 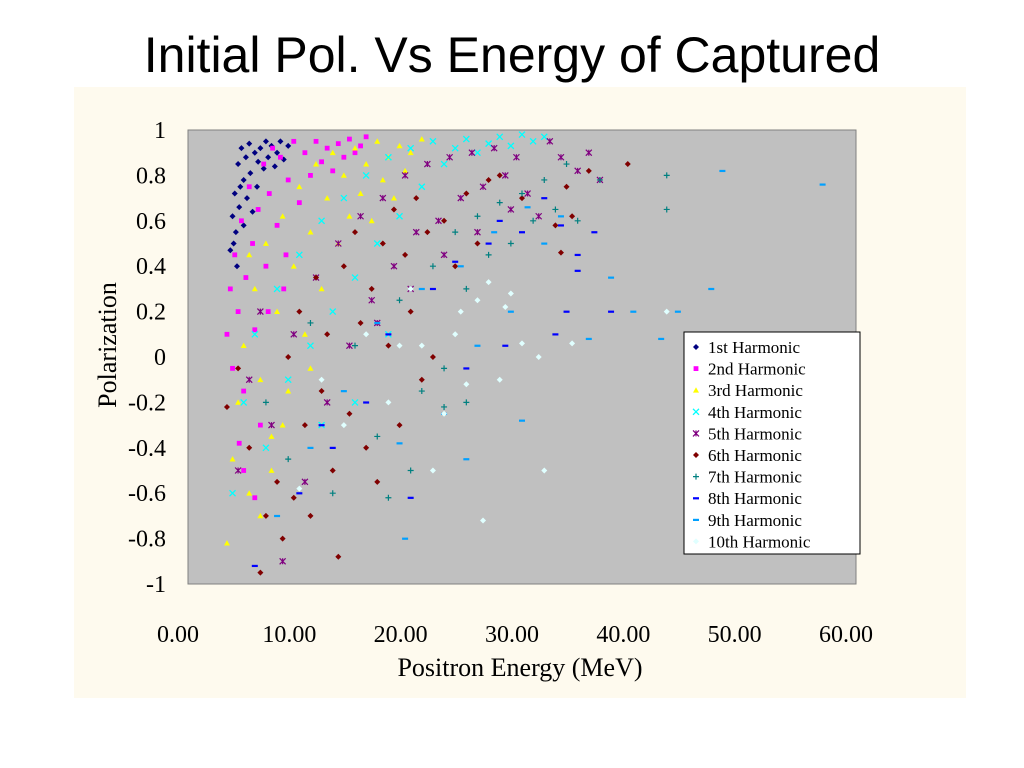 What do you see at coordinates (151, 176) in the screenshot?
I see `y-tick-label: 0.8` at bounding box center [151, 176].